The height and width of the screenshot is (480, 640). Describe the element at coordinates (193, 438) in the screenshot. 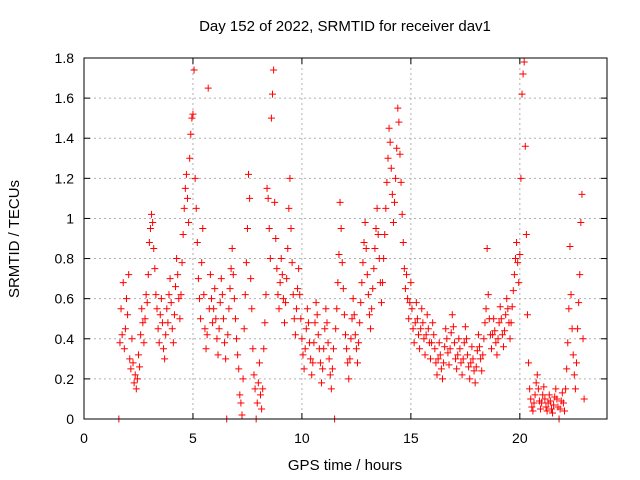

I see `x-tick-label: 5` at that location.